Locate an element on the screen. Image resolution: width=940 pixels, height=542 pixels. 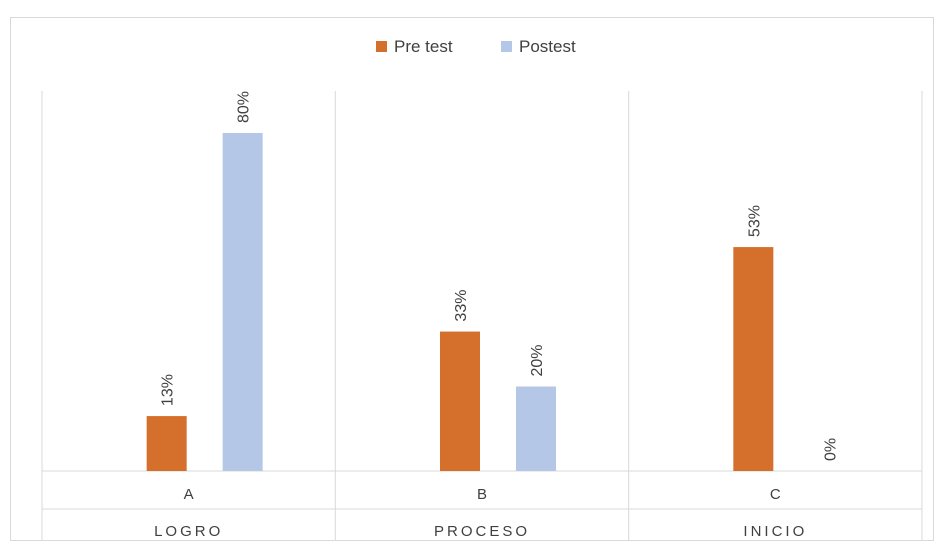
data-label-postest-c: 0% is located at coordinates (830, 449).